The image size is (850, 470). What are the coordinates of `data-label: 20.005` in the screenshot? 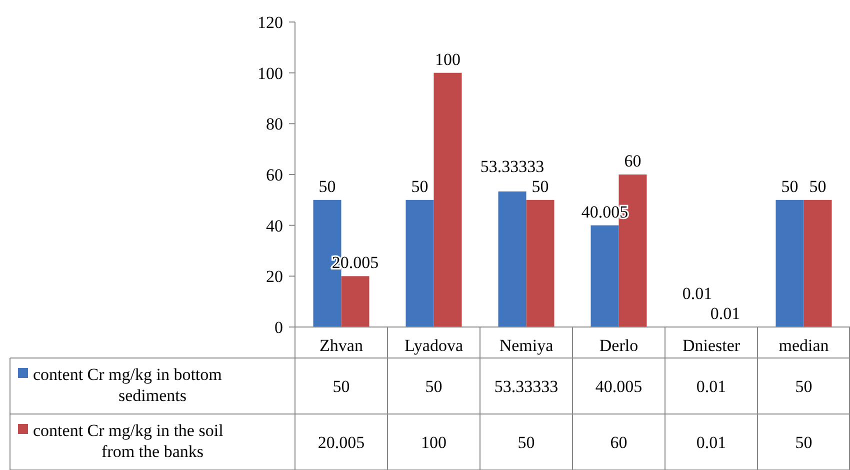 It's located at (341, 442).